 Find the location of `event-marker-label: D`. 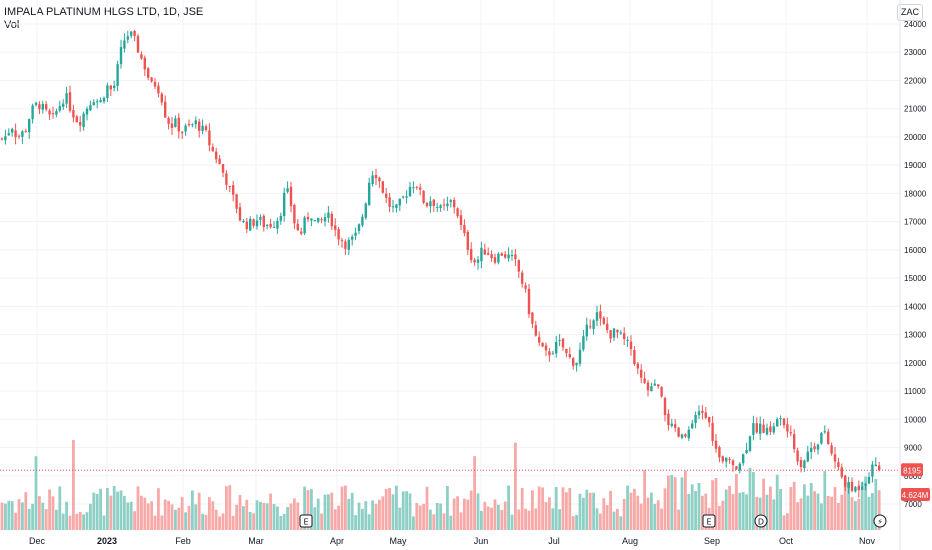

event-marker-label: D is located at coordinates (761, 522).